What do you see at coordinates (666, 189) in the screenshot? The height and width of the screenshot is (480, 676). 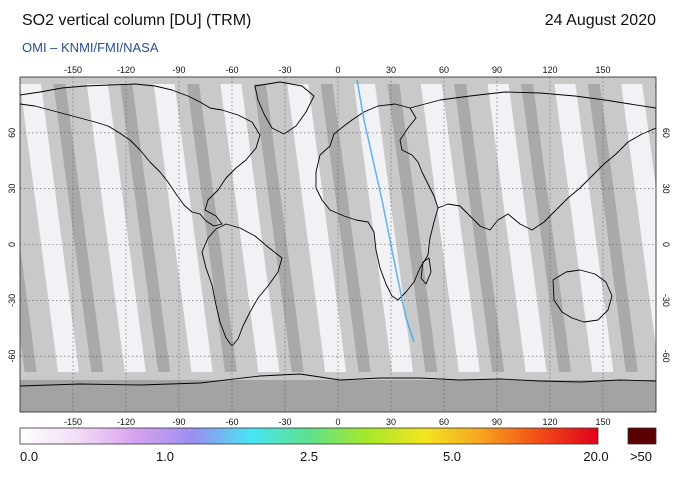 I see `lat-tick-right-30: 30` at bounding box center [666, 189].